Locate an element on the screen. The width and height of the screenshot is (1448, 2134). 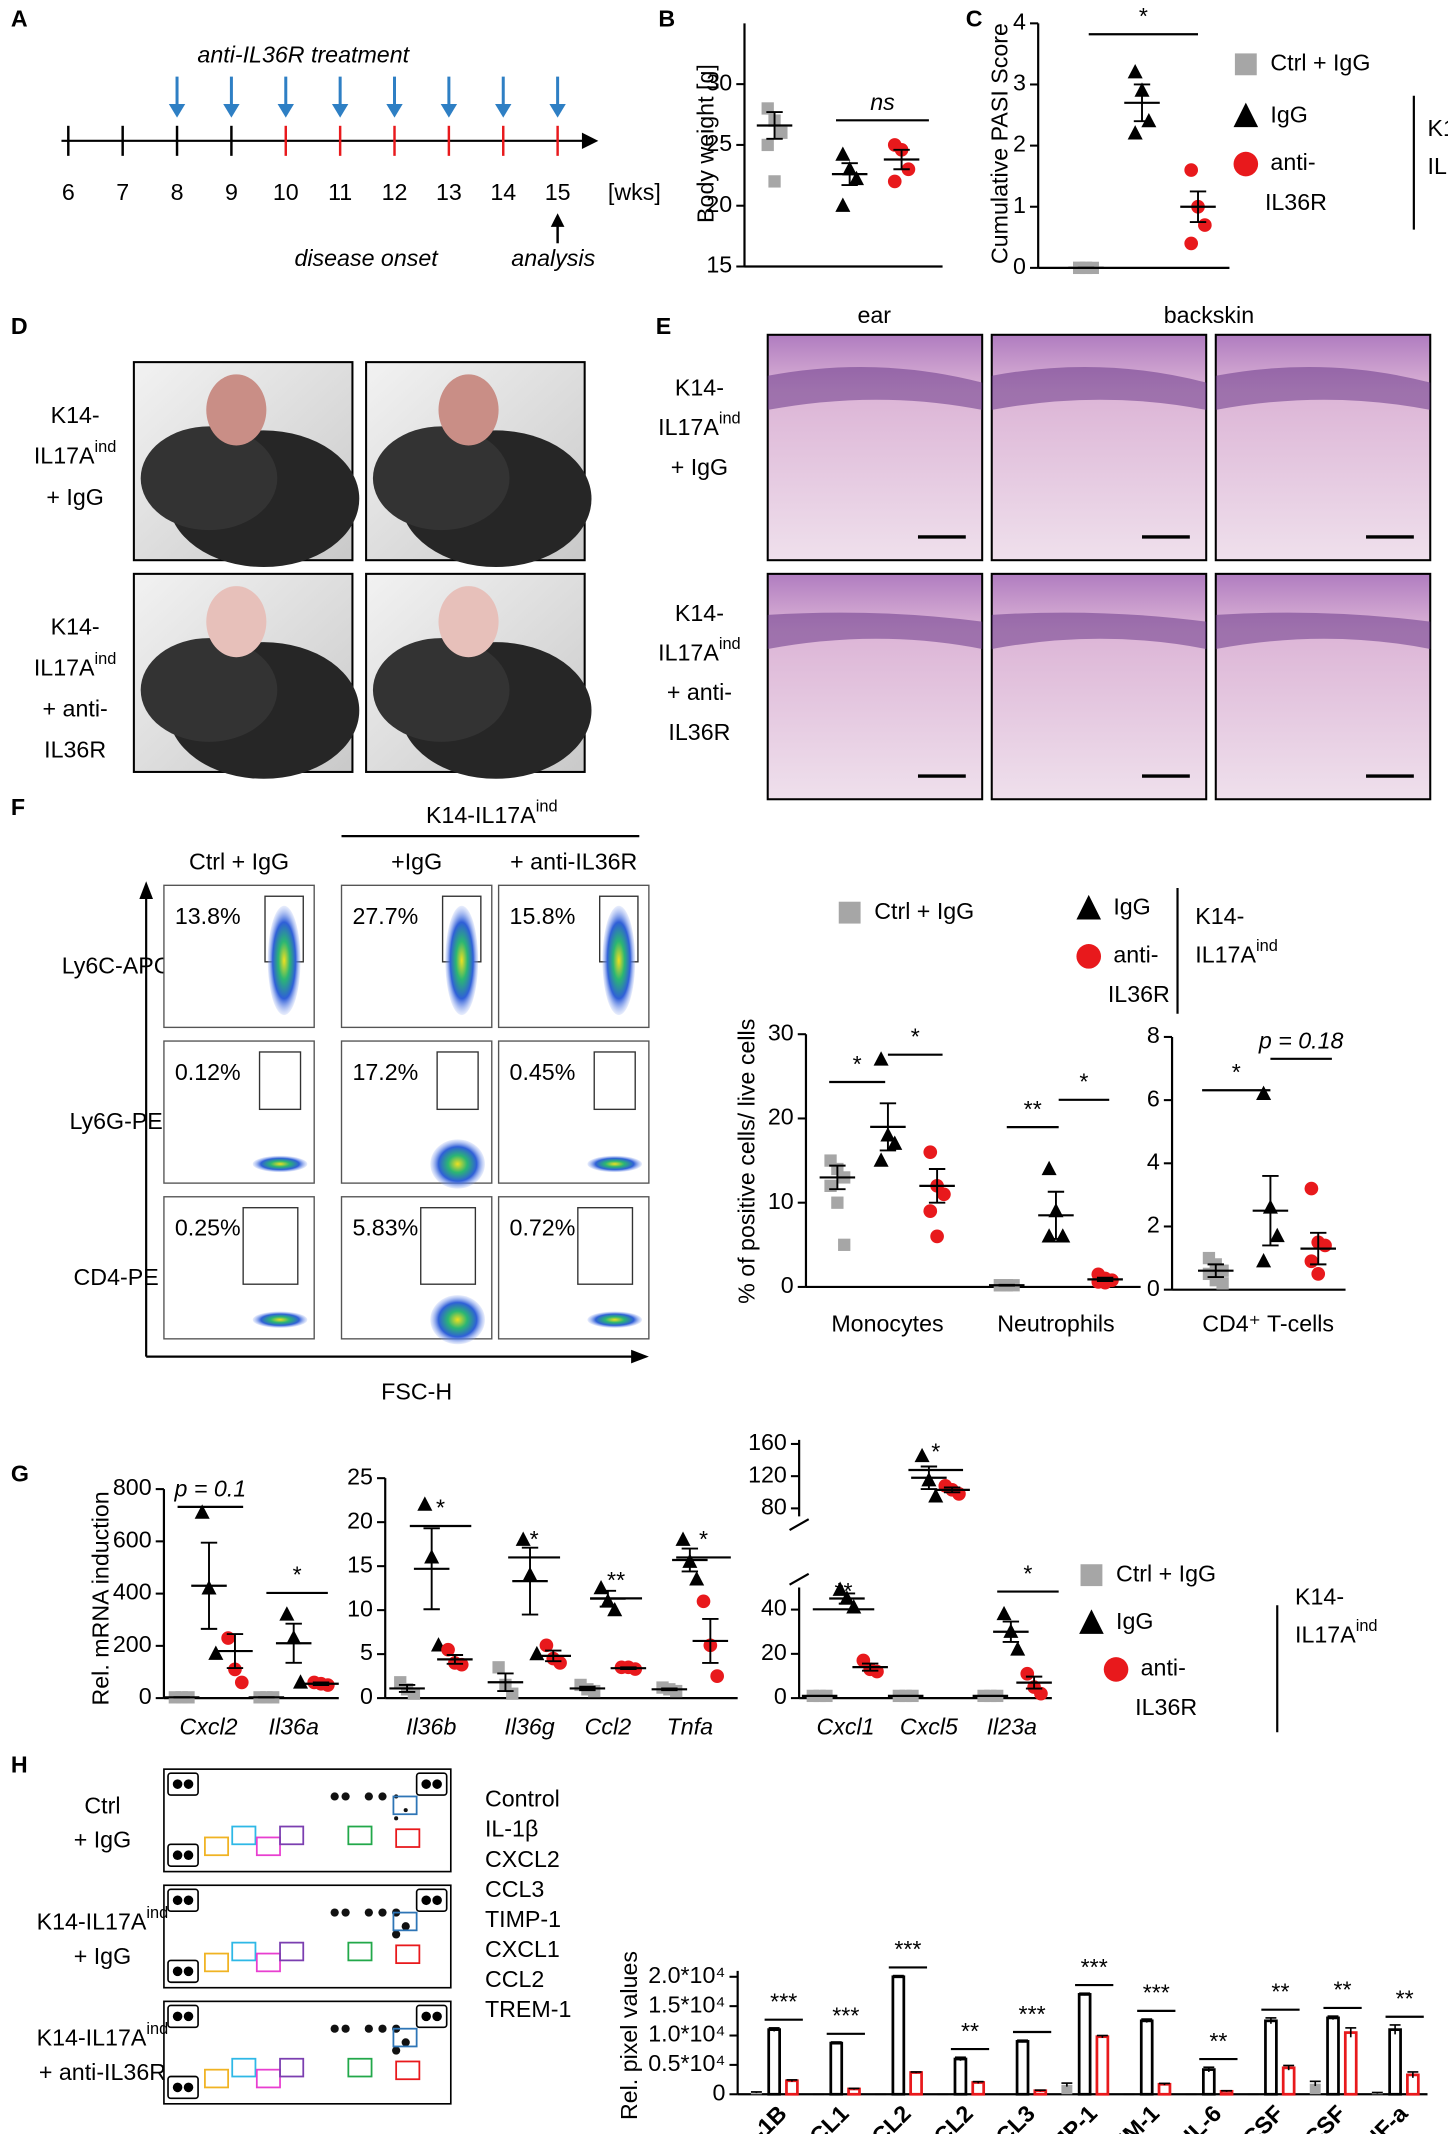
row-label: K14- is located at coordinates (75, 415).